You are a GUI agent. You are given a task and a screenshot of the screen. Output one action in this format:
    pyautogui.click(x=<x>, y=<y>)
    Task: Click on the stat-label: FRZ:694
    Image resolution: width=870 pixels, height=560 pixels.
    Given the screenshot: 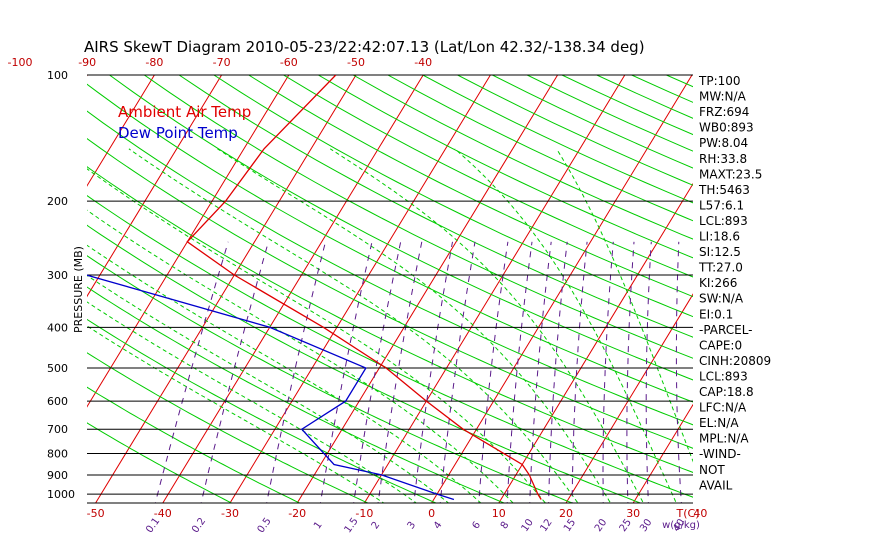 What is the action you would take?
    pyautogui.click(x=724, y=112)
    